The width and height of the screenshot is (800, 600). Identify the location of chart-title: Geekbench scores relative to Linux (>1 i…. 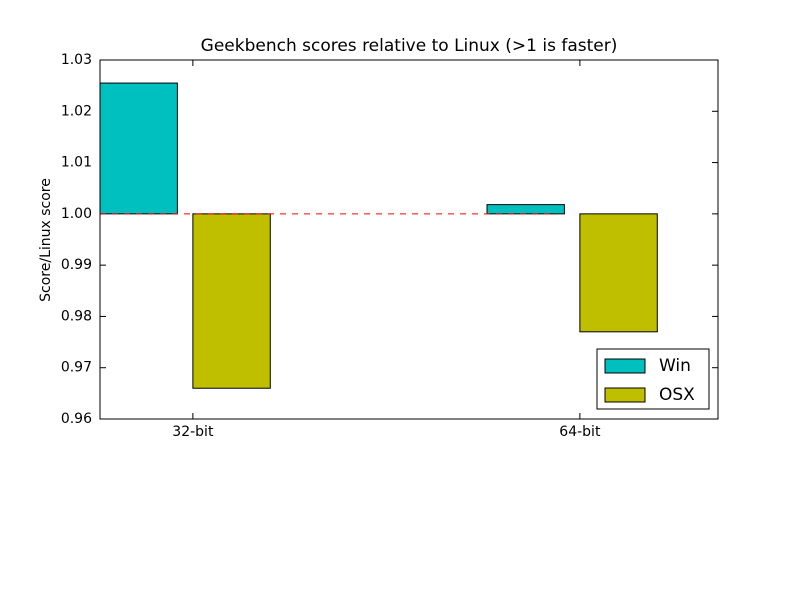
(409, 46).